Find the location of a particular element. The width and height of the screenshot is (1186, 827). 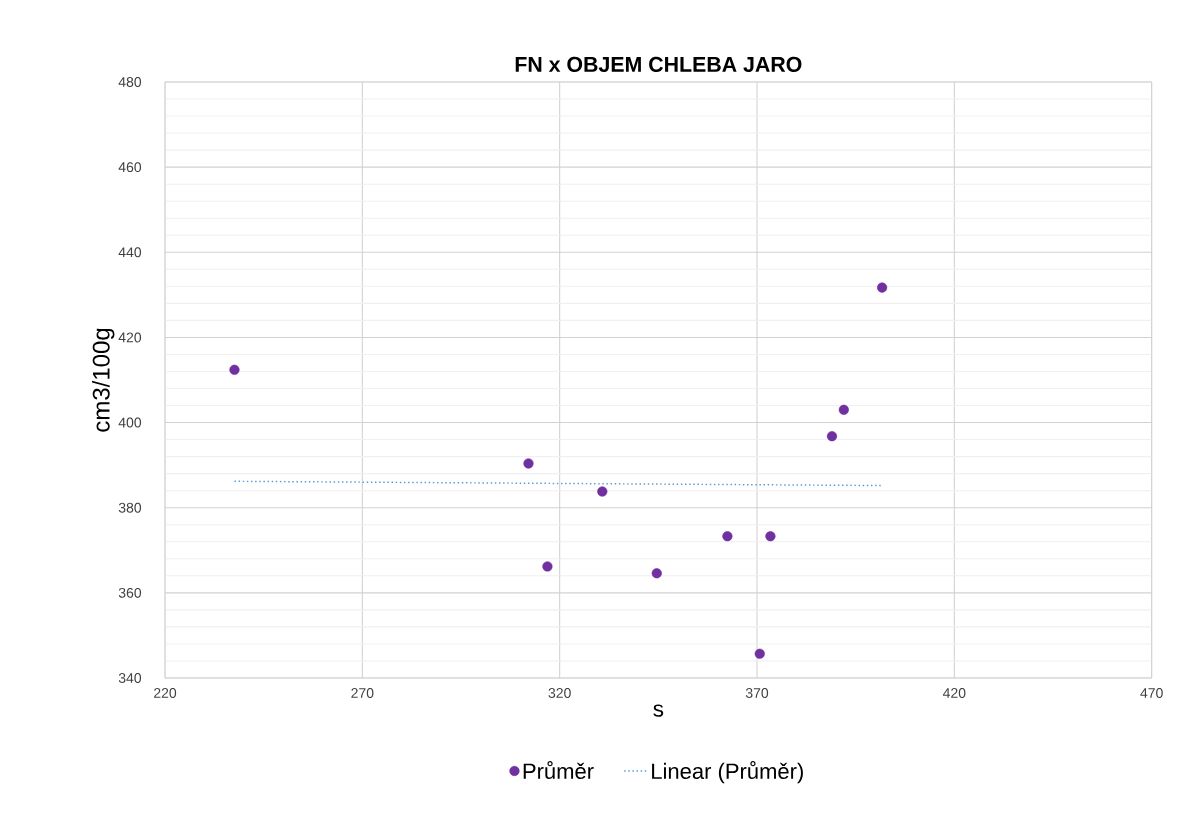

legend-label: Linear (Průměr) is located at coordinates (727, 772).